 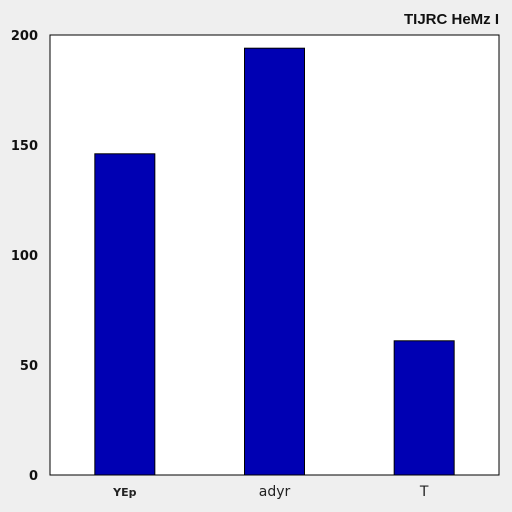 I want to click on x-tick-label-1: adyr, so click(x=275, y=492).